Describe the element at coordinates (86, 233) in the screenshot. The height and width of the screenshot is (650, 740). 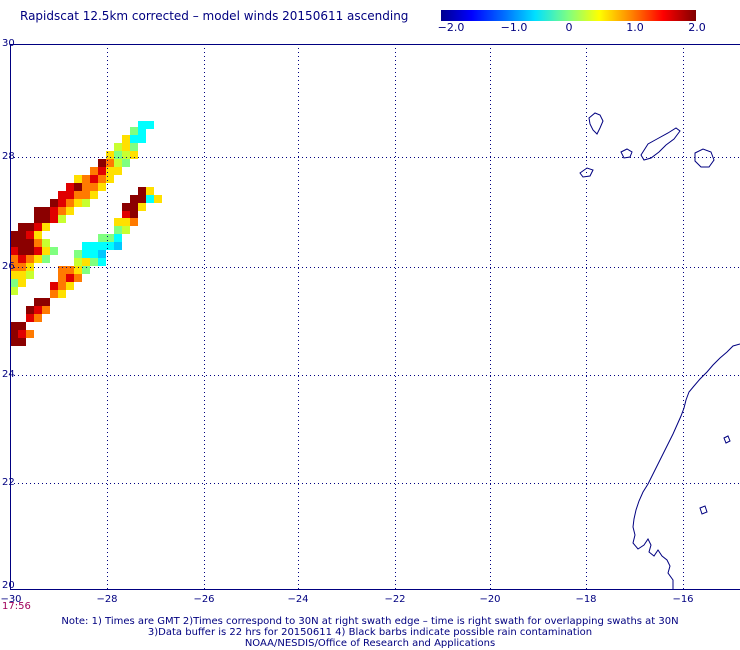
I see `wind-swath` at that location.